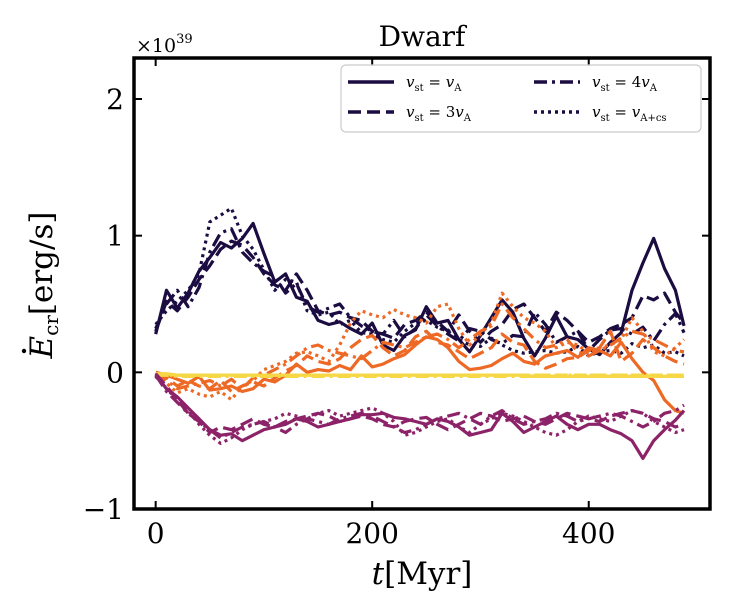 The width and height of the screenshot is (747, 598). I want to click on legend-label: vst = vA+cs, so click(629, 113).